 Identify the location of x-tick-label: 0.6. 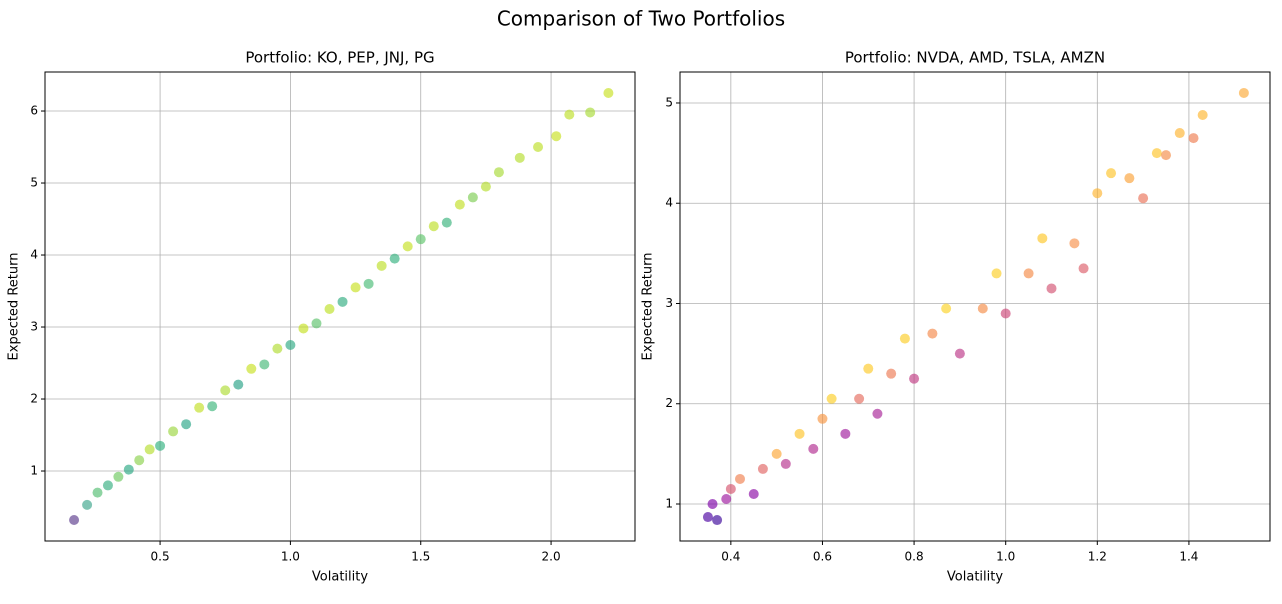
(822, 557).